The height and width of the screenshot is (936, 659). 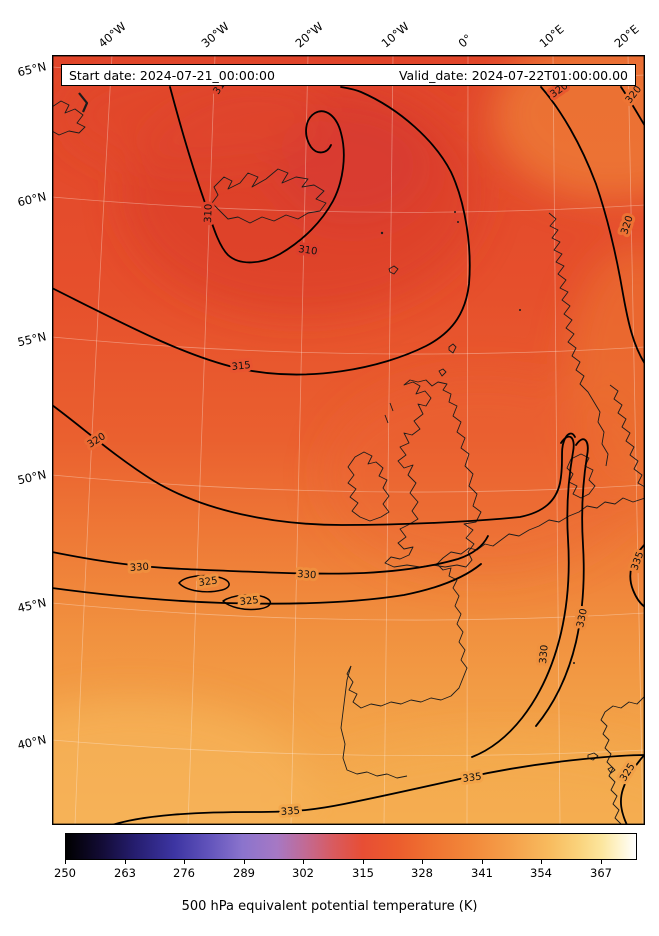 I want to click on colorbar-tick-label: 289, so click(x=244, y=873).